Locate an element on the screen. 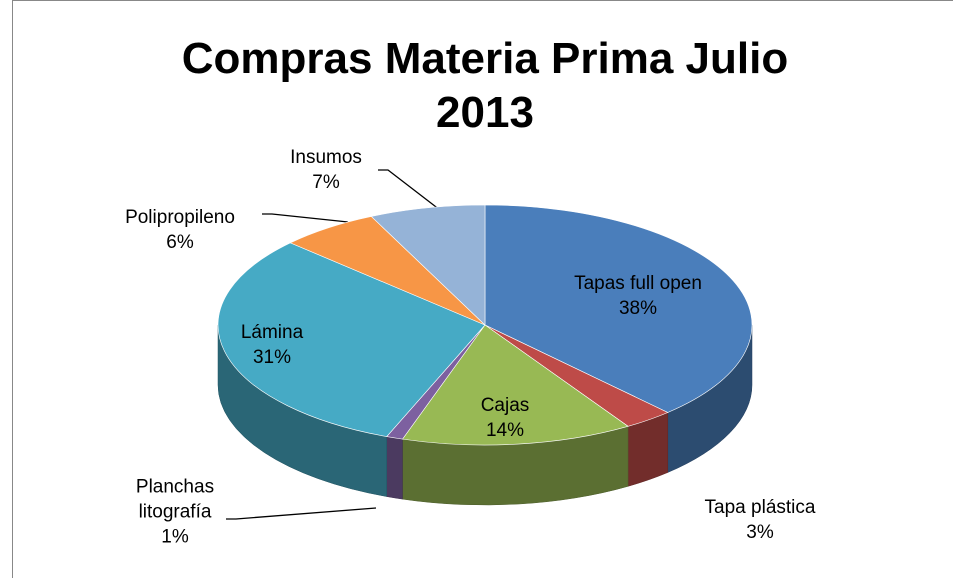 Image resolution: width=953 pixels, height=578 pixels. chart-title: Compras Materia Prima Julio 2013 is located at coordinates (485, 85).